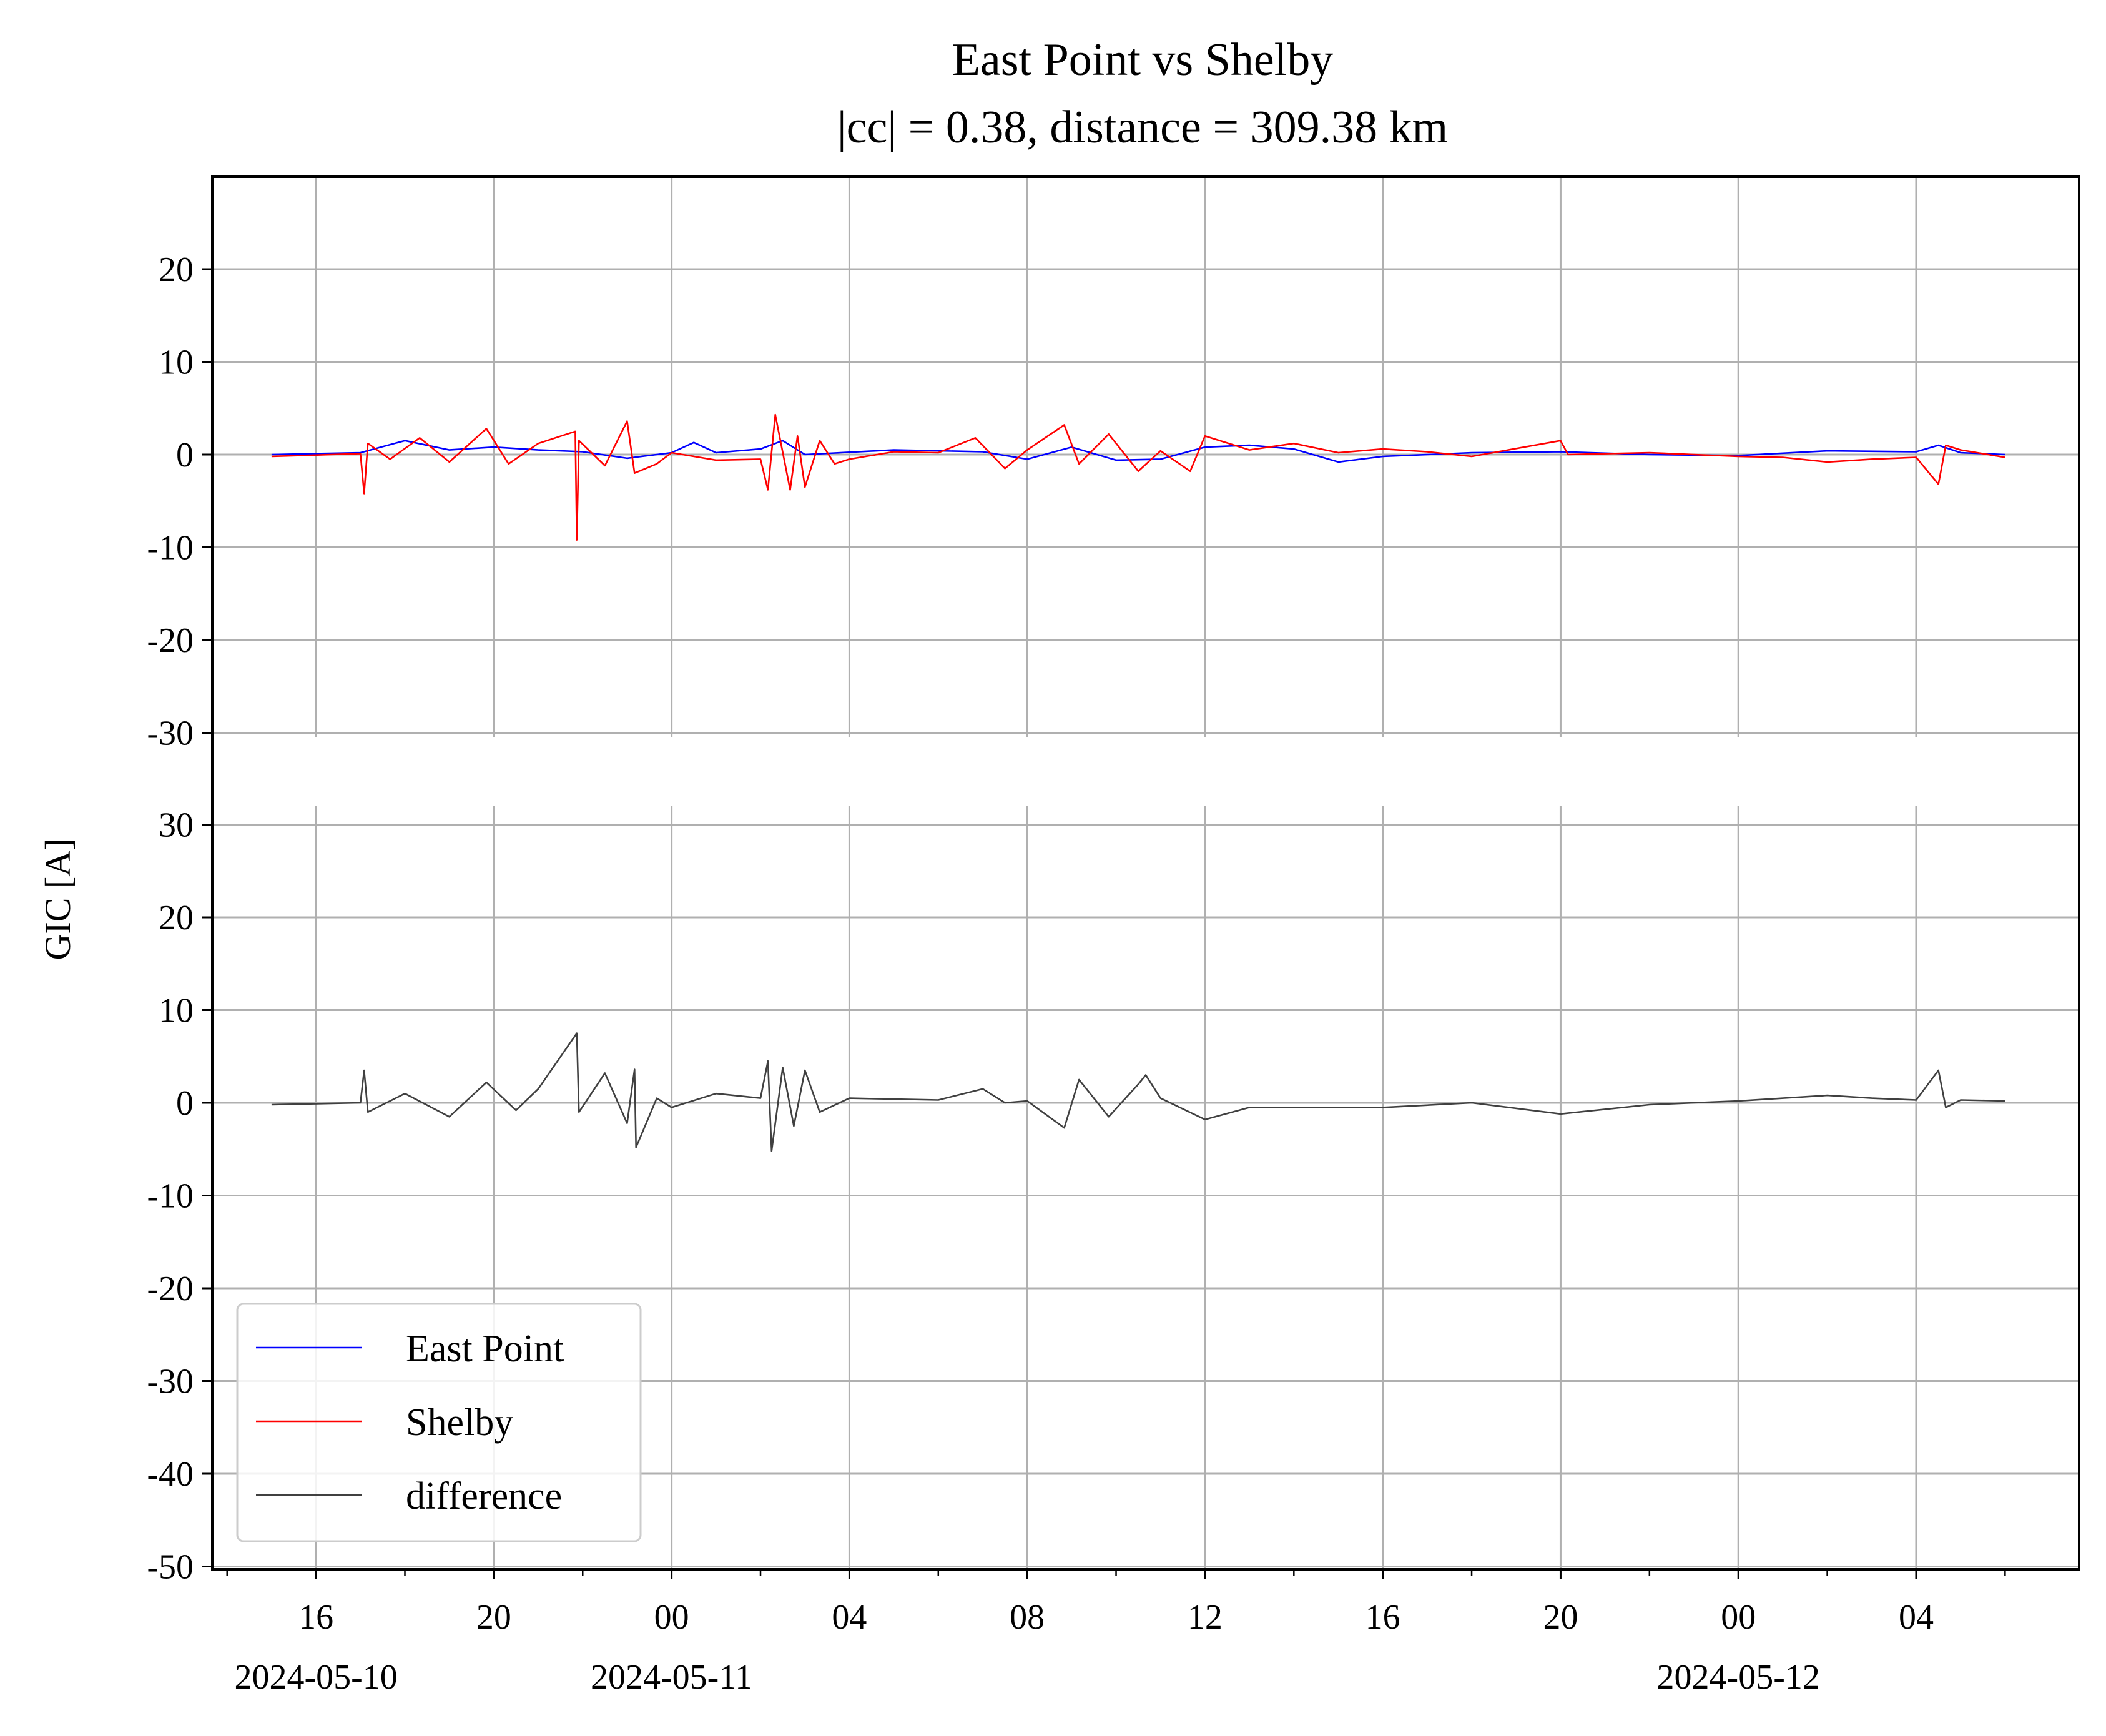 This screenshot has height=1736, width=2106. Describe the element at coordinates (1917, 1617) in the screenshot. I see `x-tick-label-9: 04` at that location.